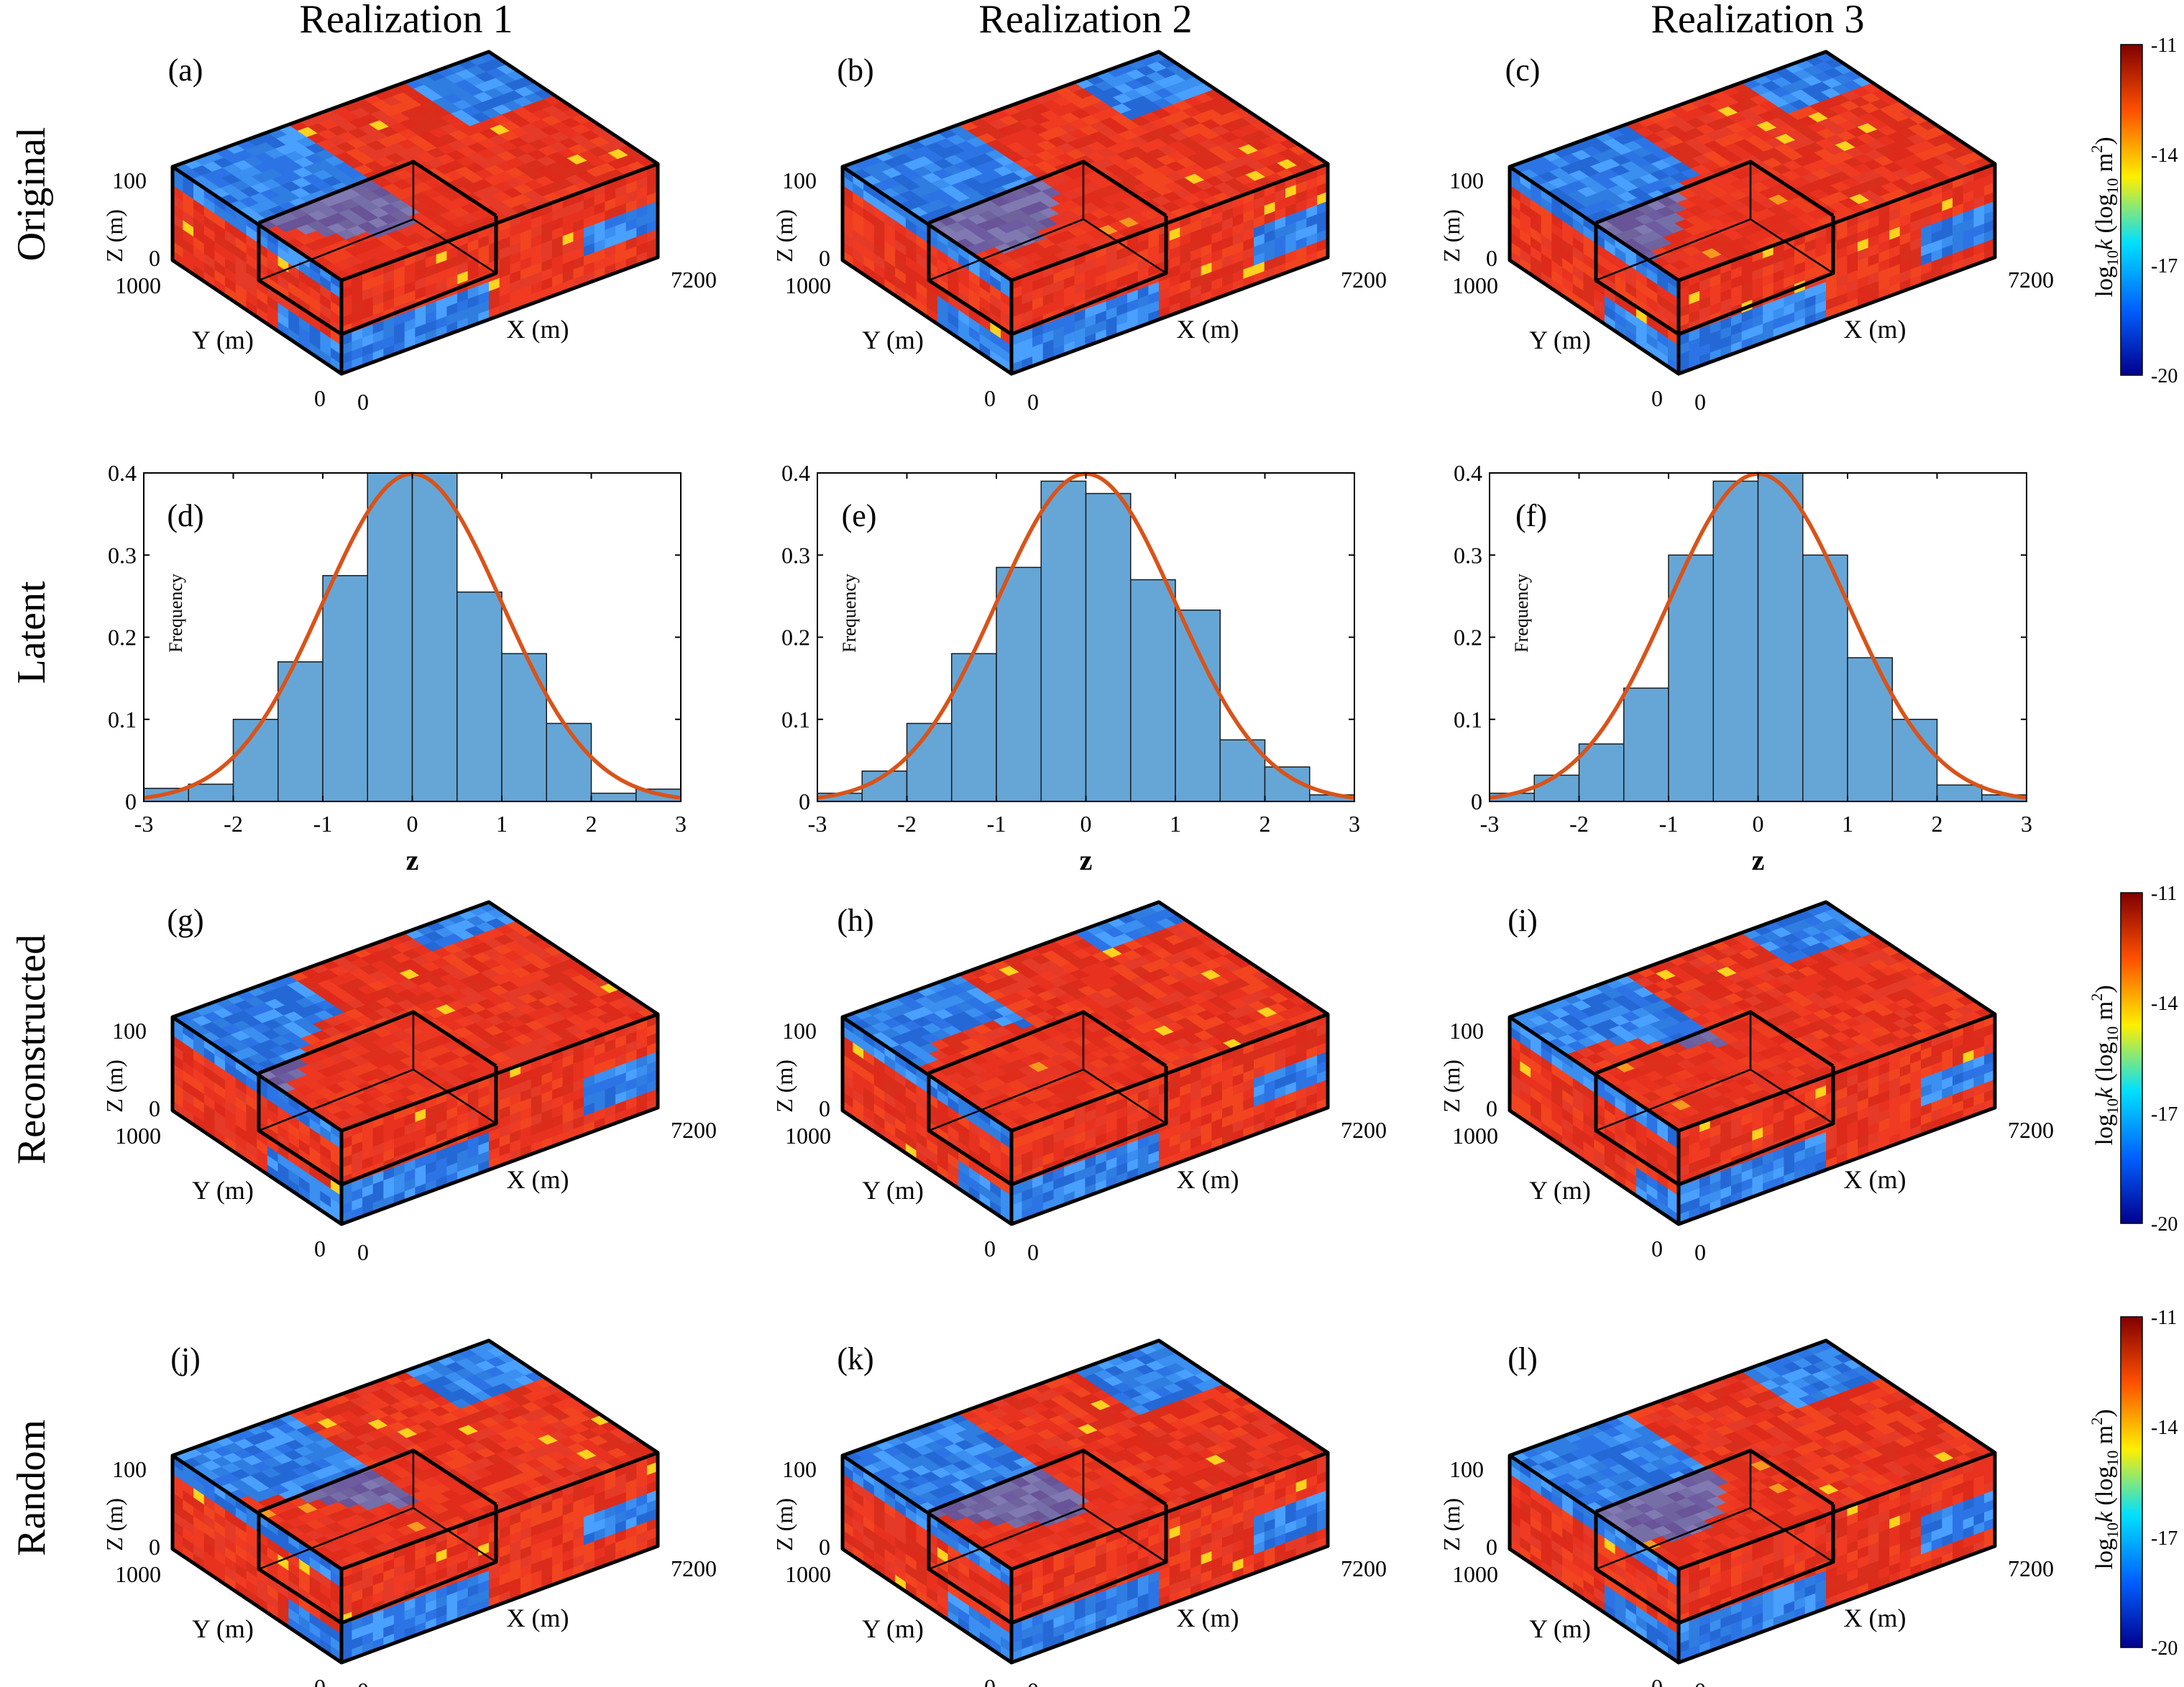 This screenshot has width=2184, height=1687. What do you see at coordinates (31, 1488) in the screenshot?
I see `row-title-random: Random` at bounding box center [31, 1488].